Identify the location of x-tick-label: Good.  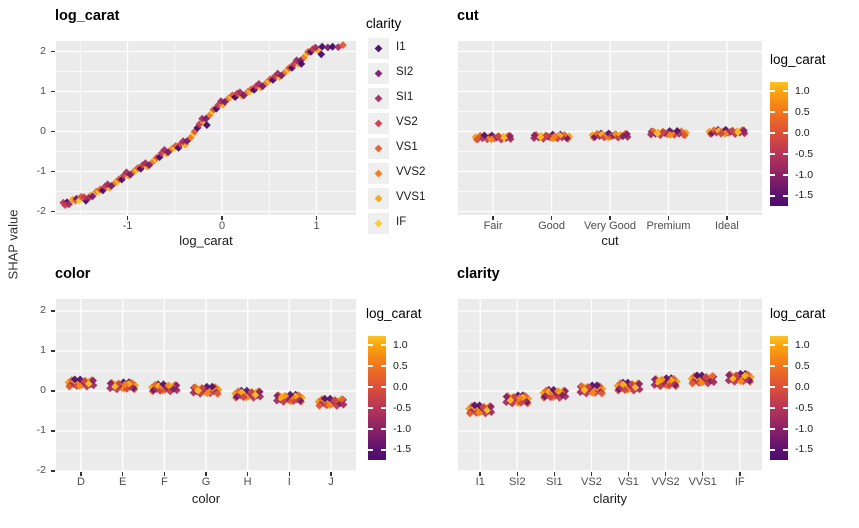
(551, 226).